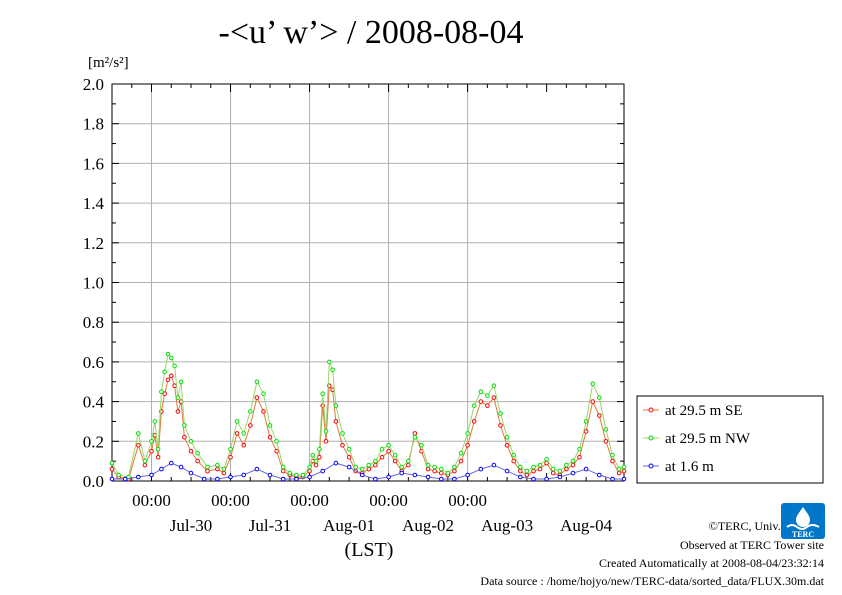  I want to click on chart-title: -<u’ w’> / 2008-08-04, so click(371, 32).